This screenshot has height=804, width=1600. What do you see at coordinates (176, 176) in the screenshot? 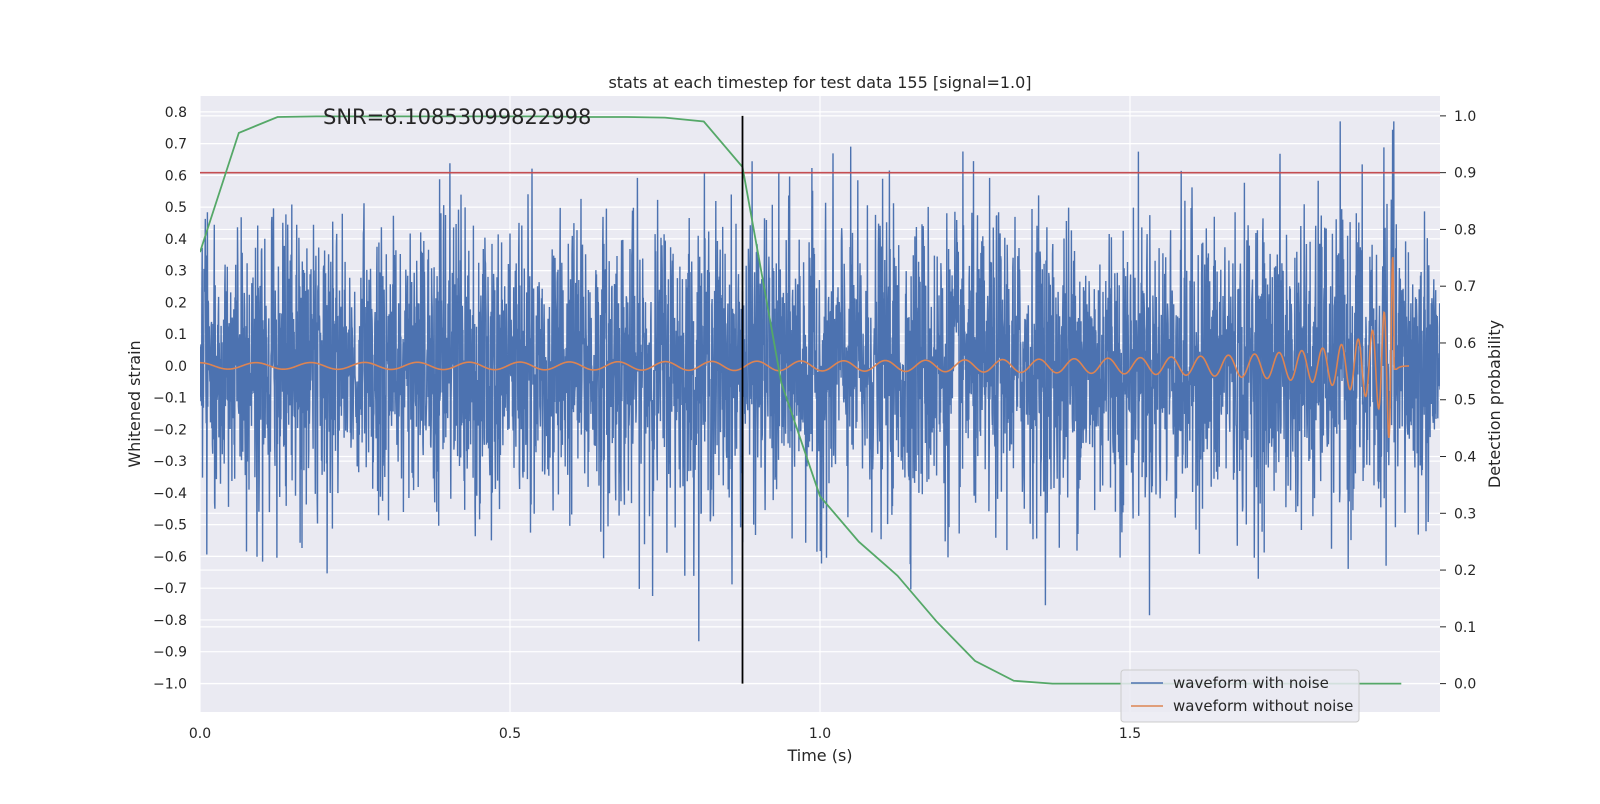
I see `y-tick-label: 0.6` at bounding box center [176, 176].